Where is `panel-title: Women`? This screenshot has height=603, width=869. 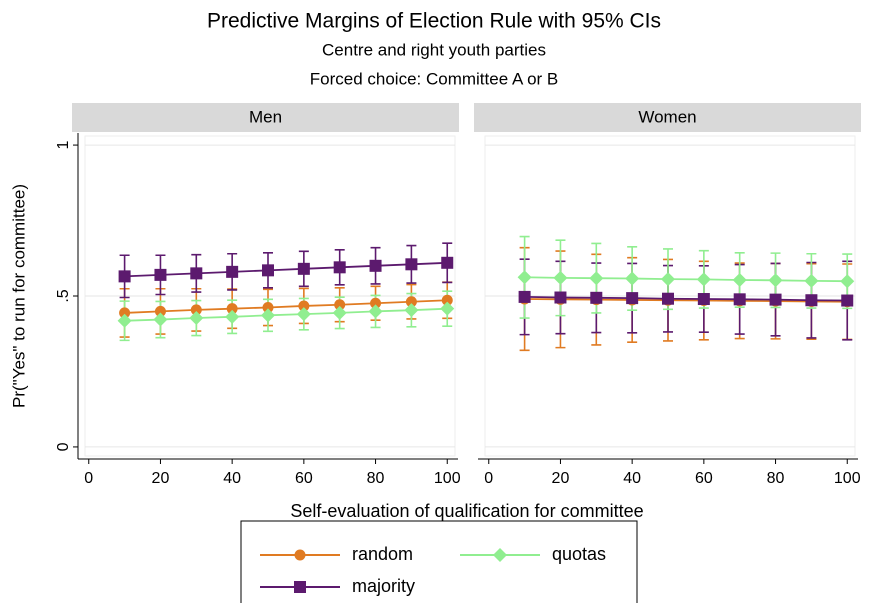 panel-title: Women is located at coordinates (667, 116).